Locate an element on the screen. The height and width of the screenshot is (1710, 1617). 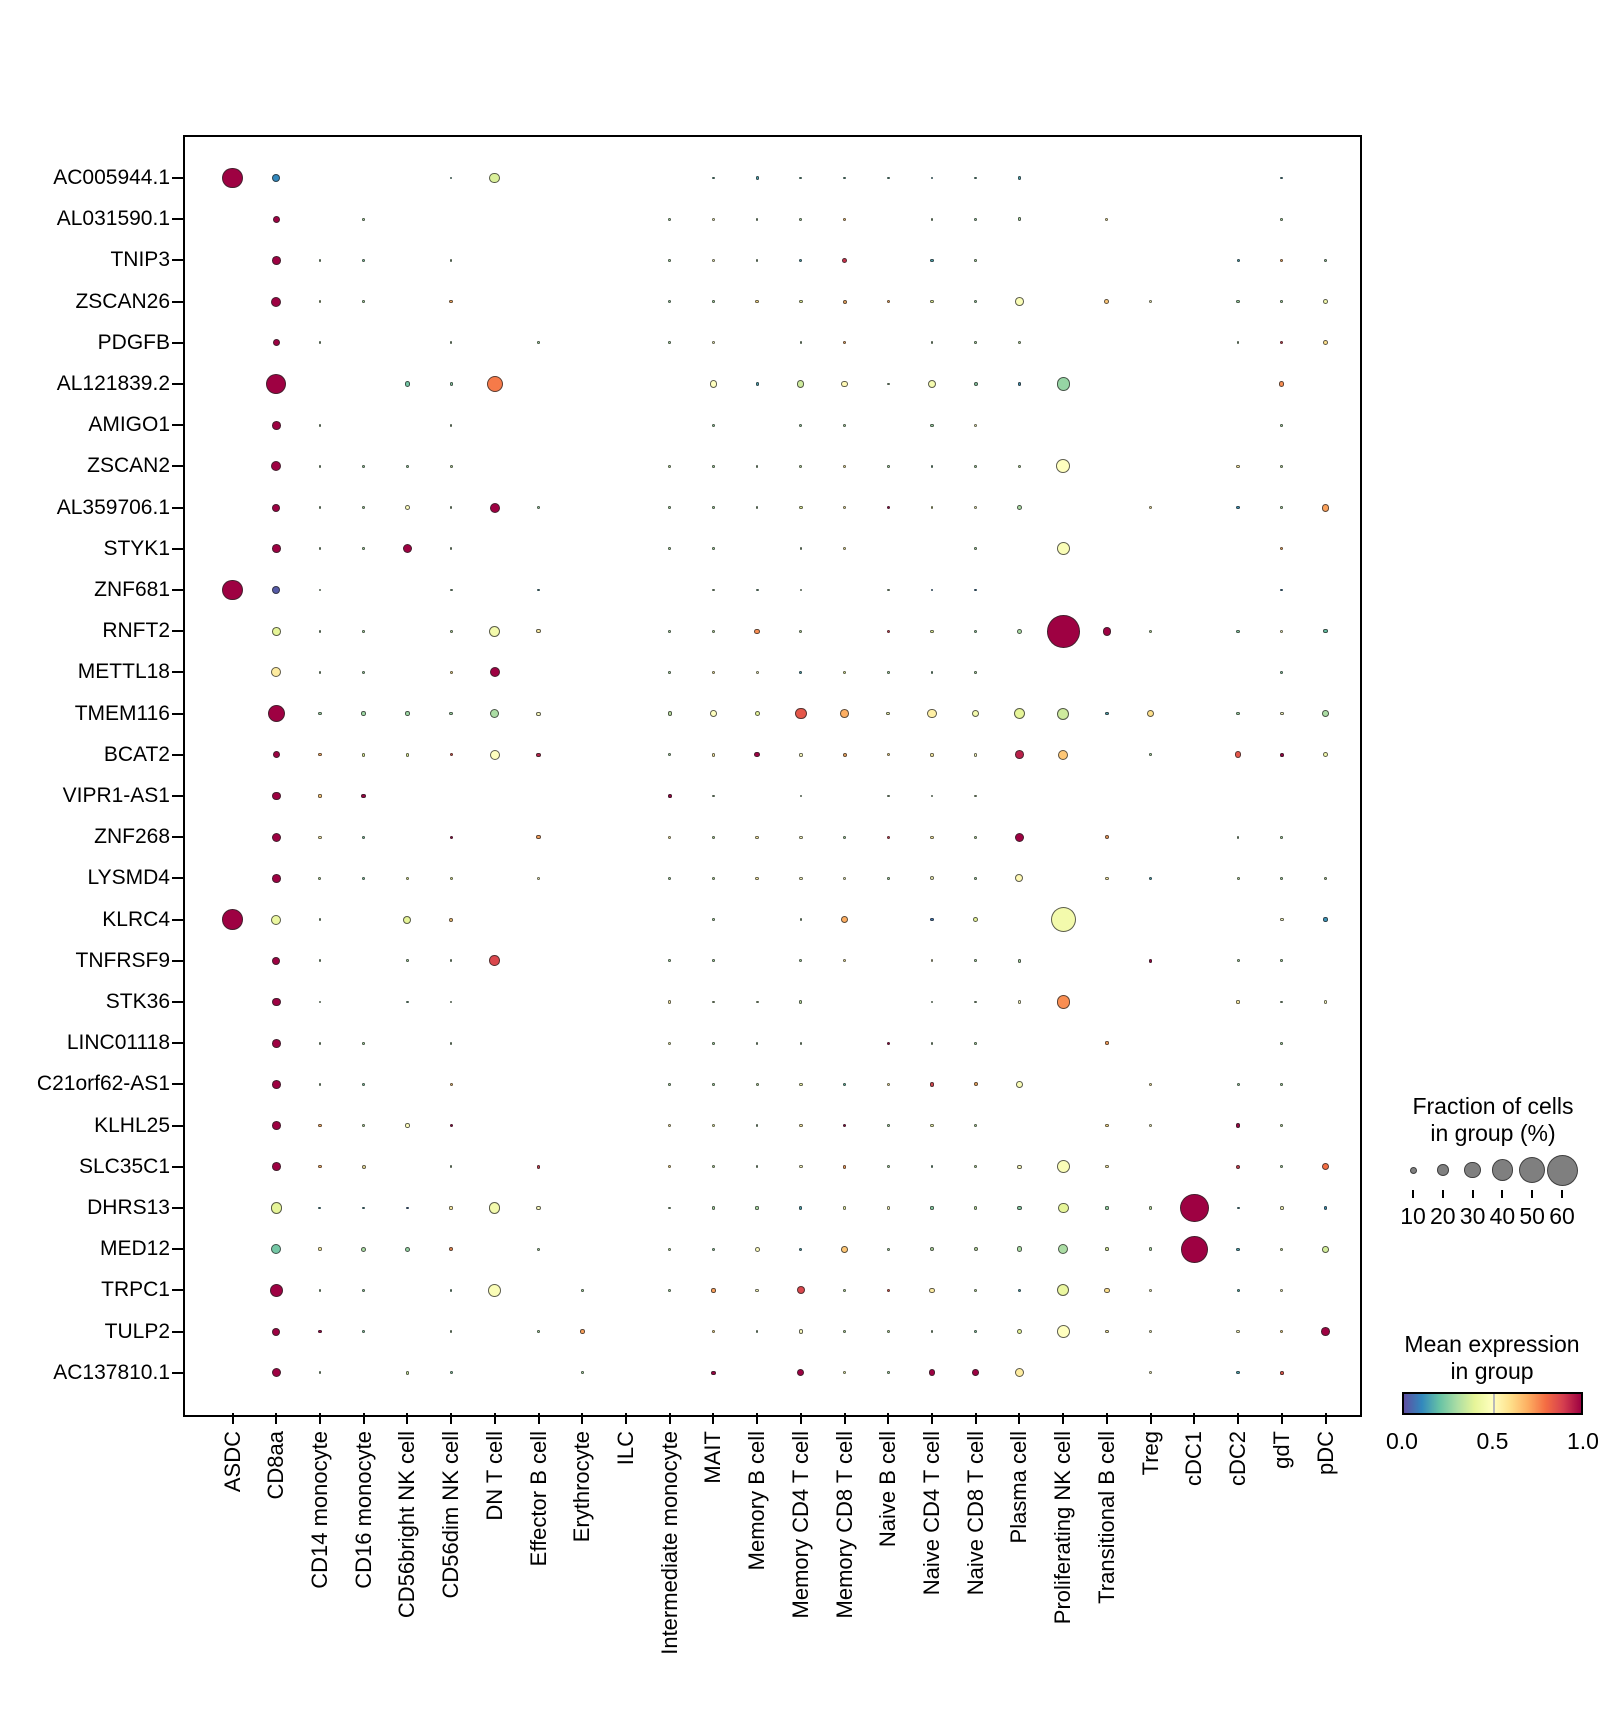
y-tick-label-gene: TULP2 is located at coordinates (137, 1331).